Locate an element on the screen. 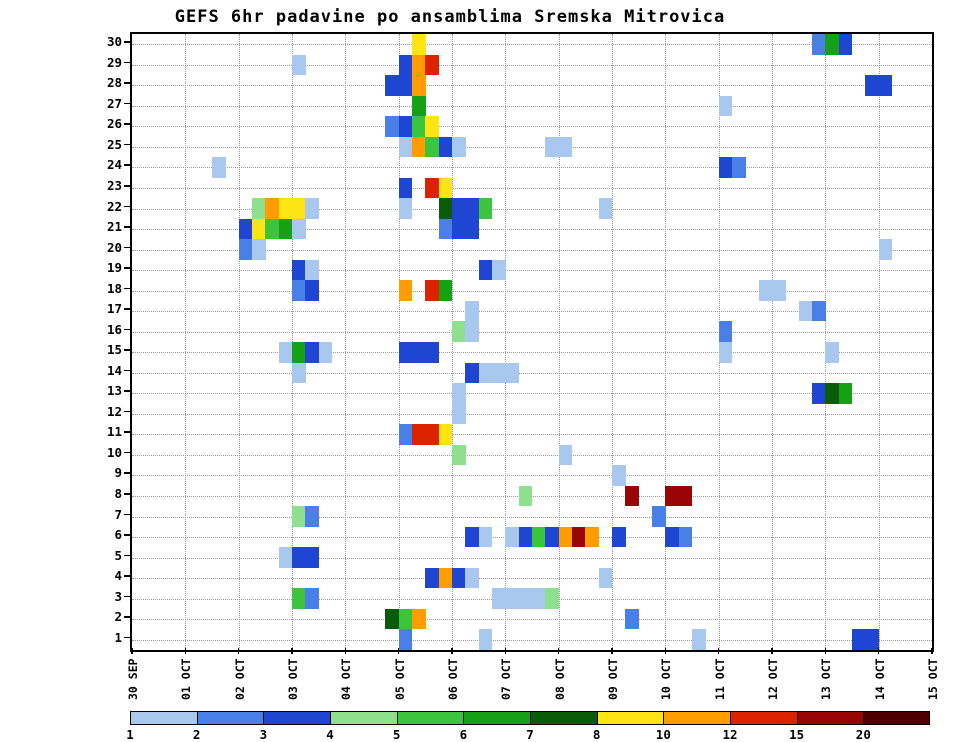 This screenshot has height=742, width=960. x-tick-label: 07 OCT is located at coordinates (506, 679).